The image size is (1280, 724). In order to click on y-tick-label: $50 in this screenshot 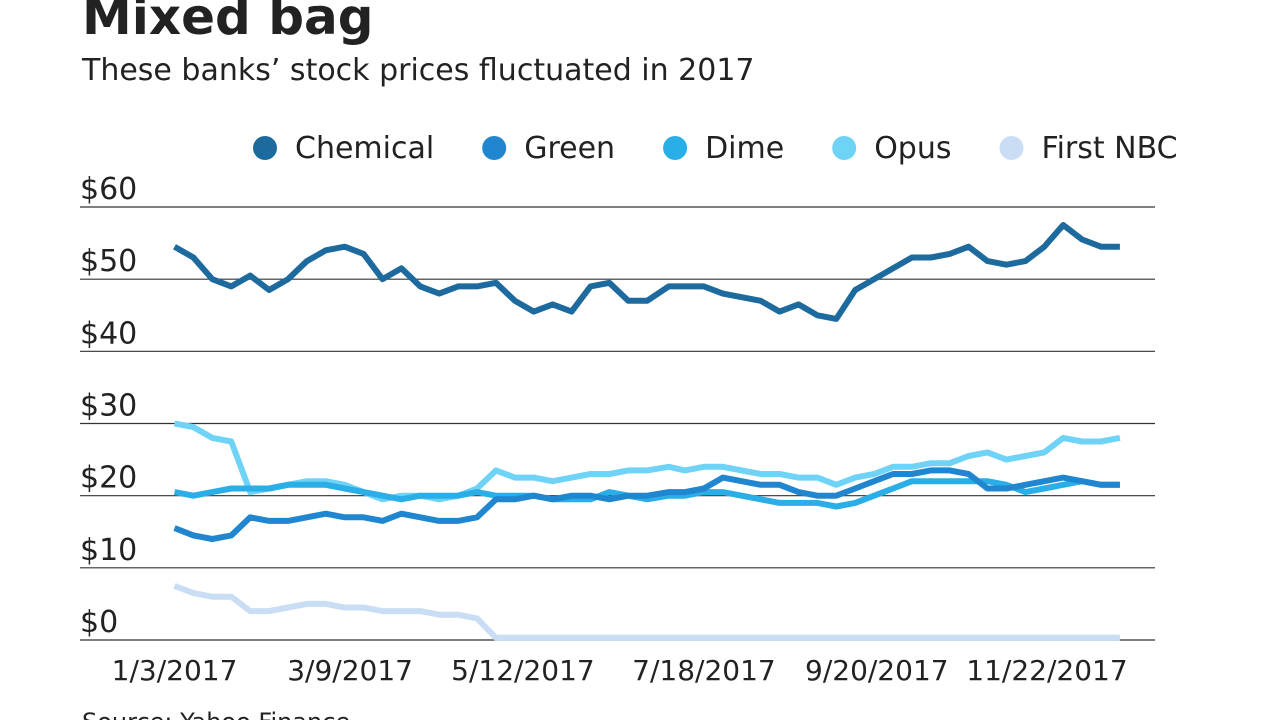, I will do `click(108, 261)`.